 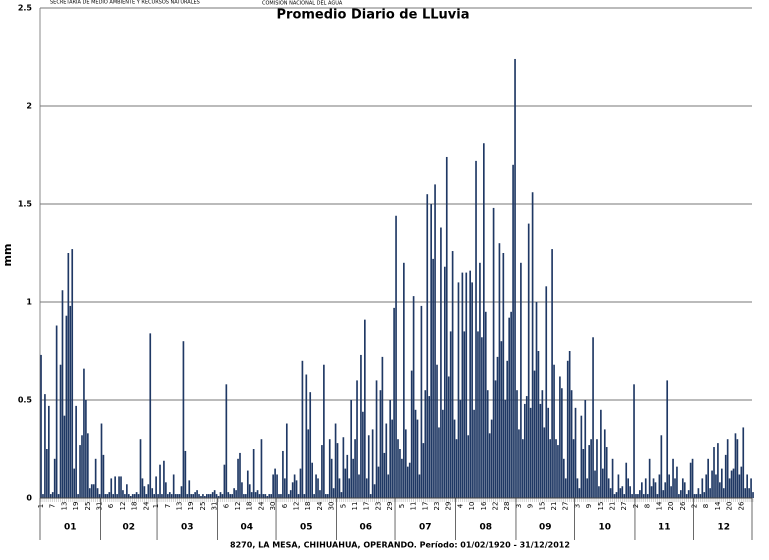 What do you see at coordinates (64, 506) in the screenshot?
I see `x-tick-label: 13` at bounding box center [64, 506].